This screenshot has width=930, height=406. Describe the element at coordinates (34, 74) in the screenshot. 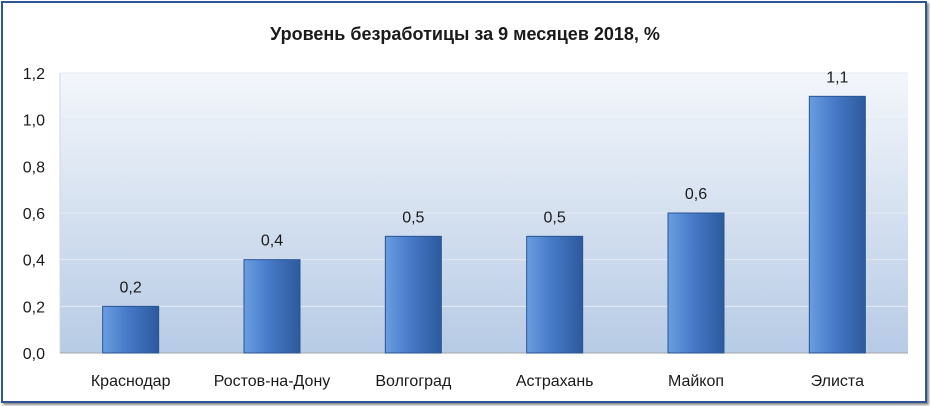

I see `y-tick-label: 1,2` at that location.